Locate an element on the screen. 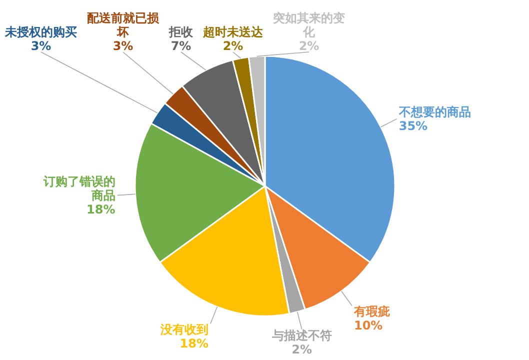 Image resolution: width=529 pixels, height=360 pixels. slice-label: 订购了错误的商品 is located at coordinates (79, 188).